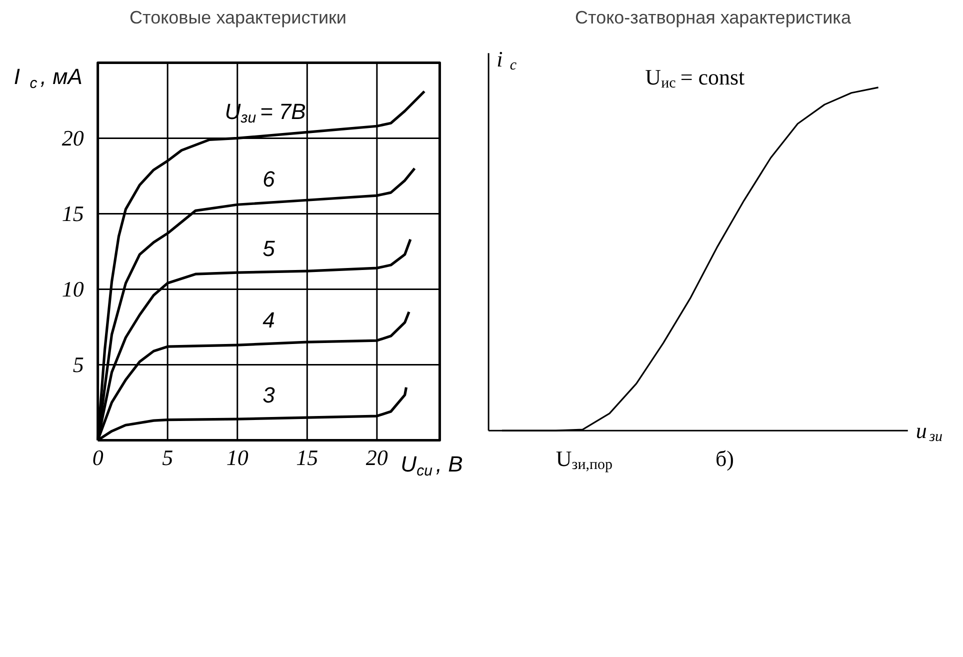 This screenshot has width=963, height=657. Describe the element at coordinates (73, 289) in the screenshot. I see `y-tick-label: 10` at that location.